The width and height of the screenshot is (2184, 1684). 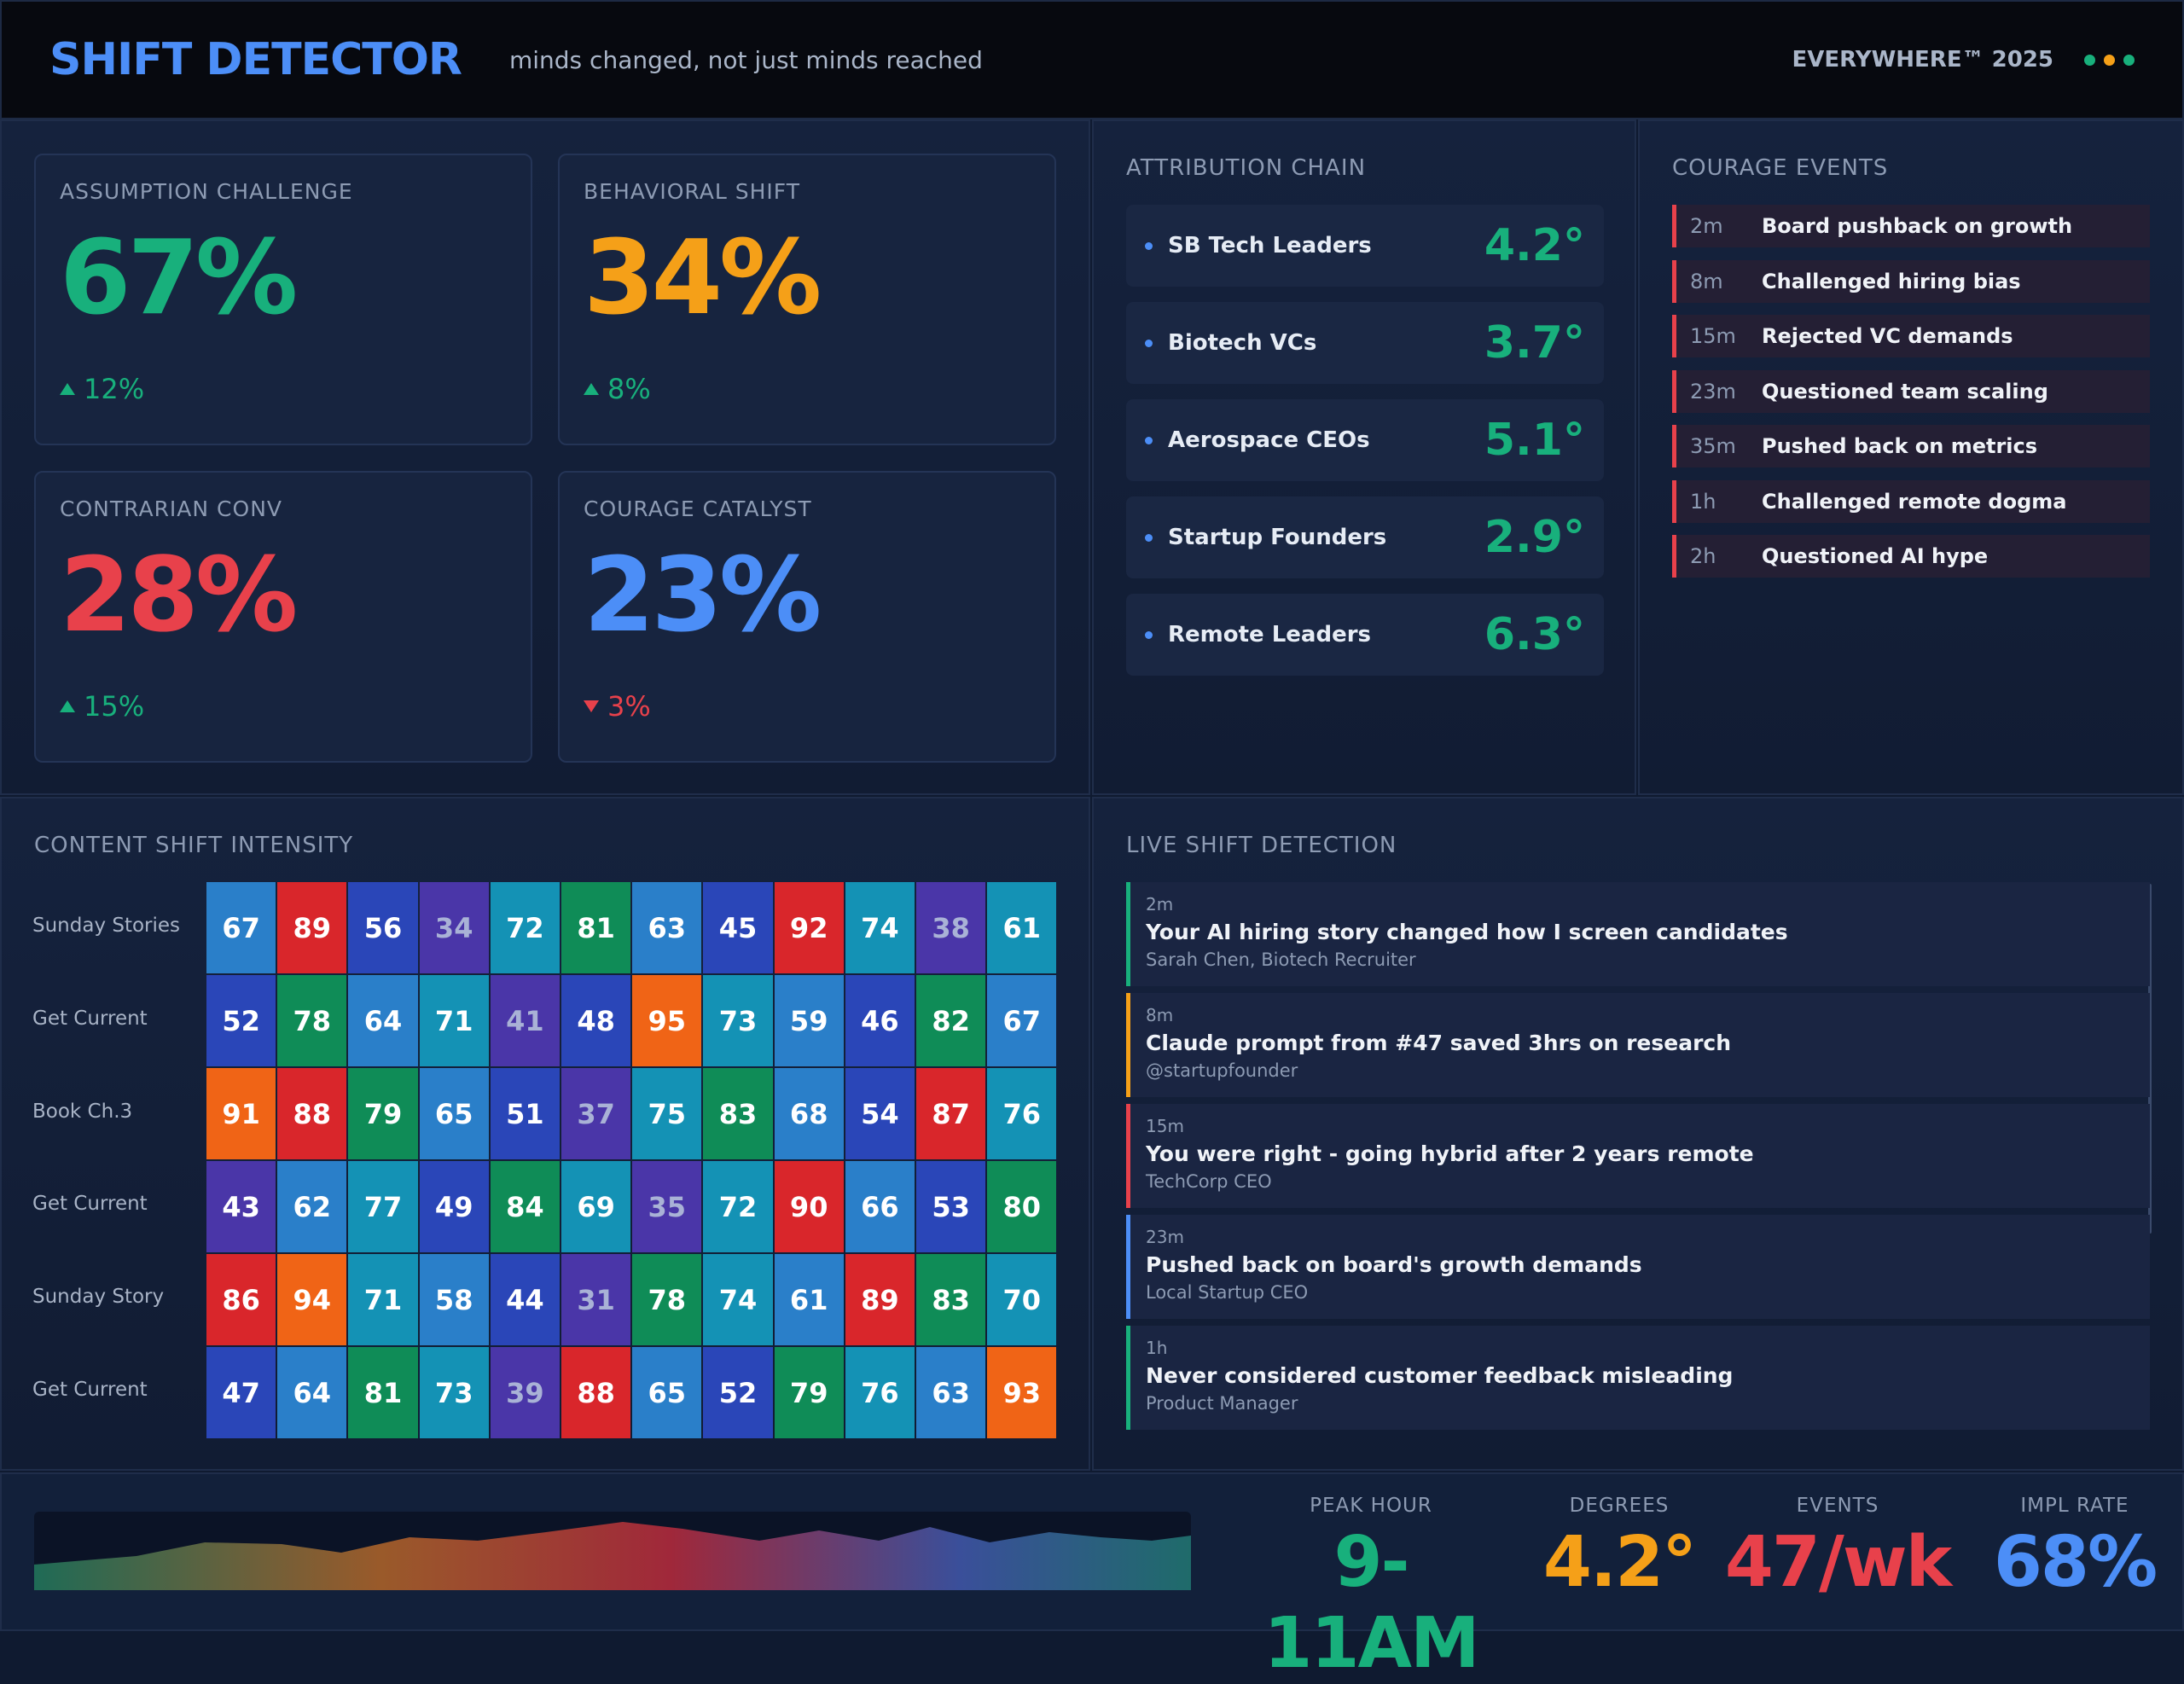 I want to click on heatmap-cell: 66, so click(x=880, y=1206).